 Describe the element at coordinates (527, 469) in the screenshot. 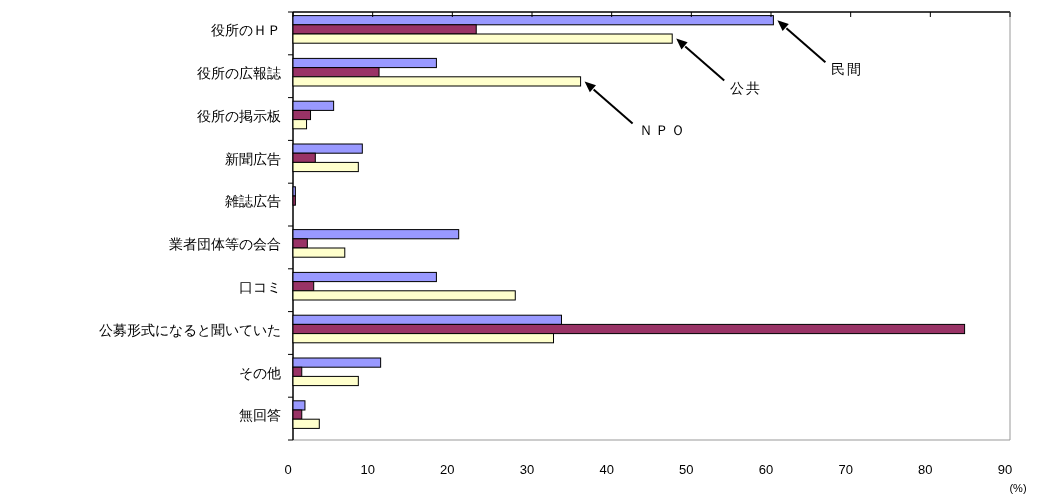

I see `x-tick-label: 30` at that location.